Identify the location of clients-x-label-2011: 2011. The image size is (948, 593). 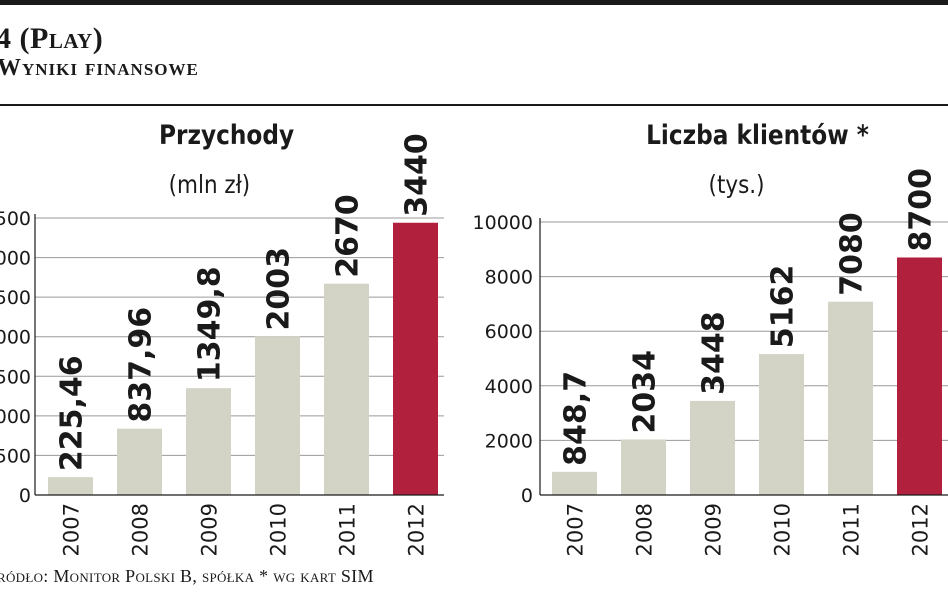
(852, 529).